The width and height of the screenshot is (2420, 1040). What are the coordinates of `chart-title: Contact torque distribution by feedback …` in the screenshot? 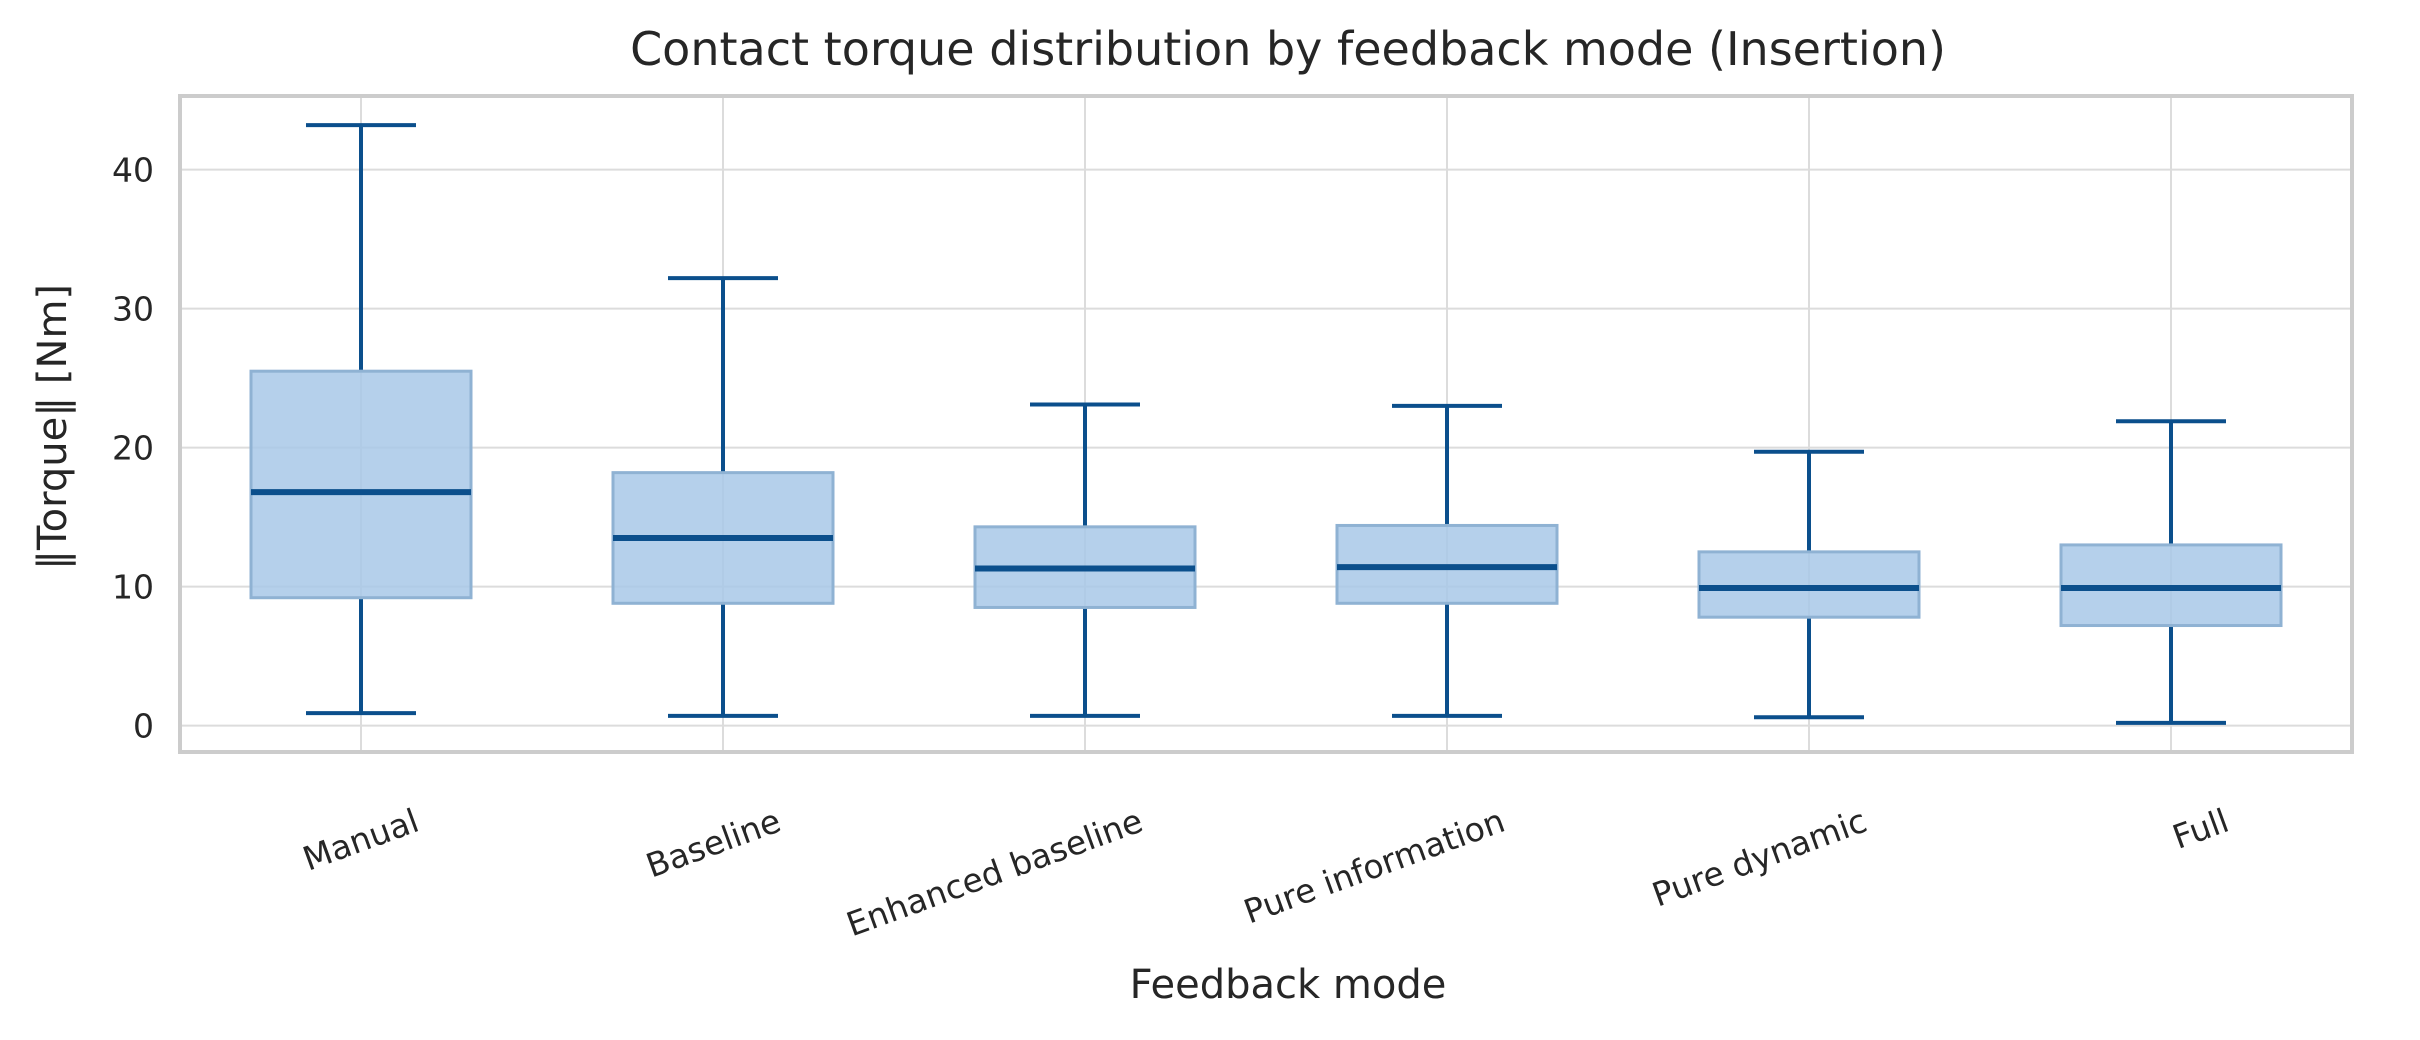 It's located at (1288, 49).